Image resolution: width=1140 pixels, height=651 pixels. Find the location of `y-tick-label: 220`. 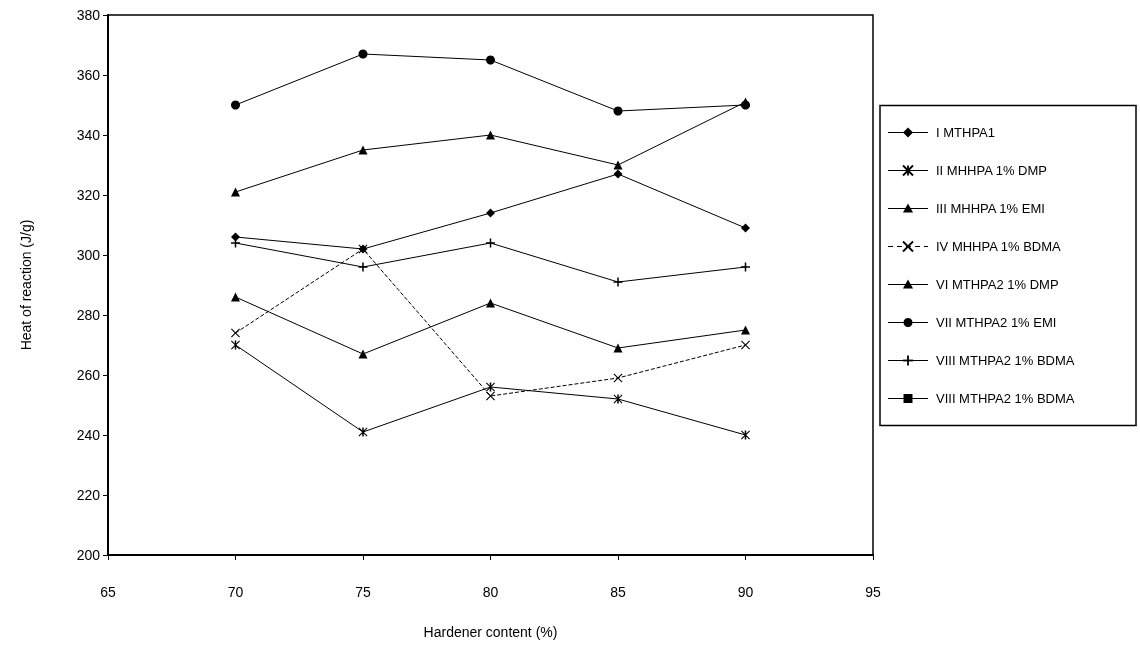

y-tick-label: 220 is located at coordinates (88, 495).